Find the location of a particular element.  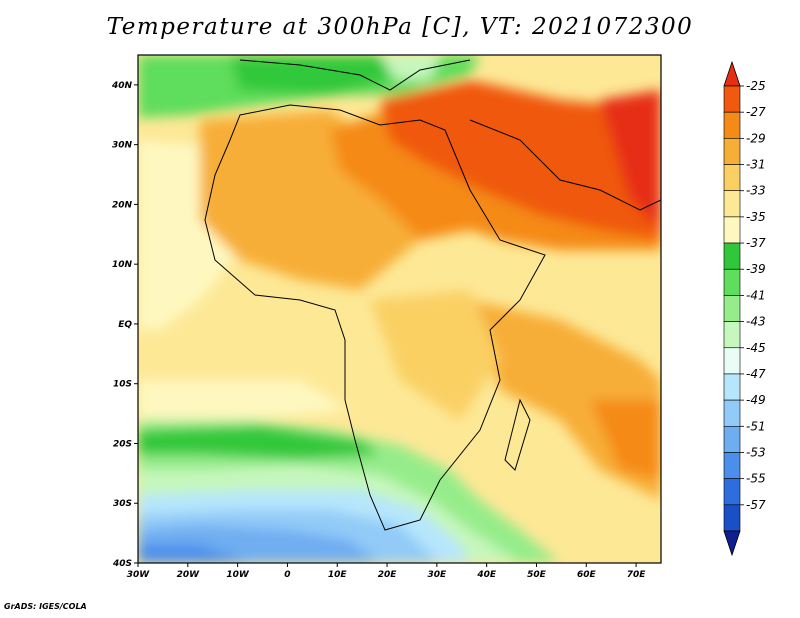

lat-tick-label: 20N is located at coordinates (122, 205).